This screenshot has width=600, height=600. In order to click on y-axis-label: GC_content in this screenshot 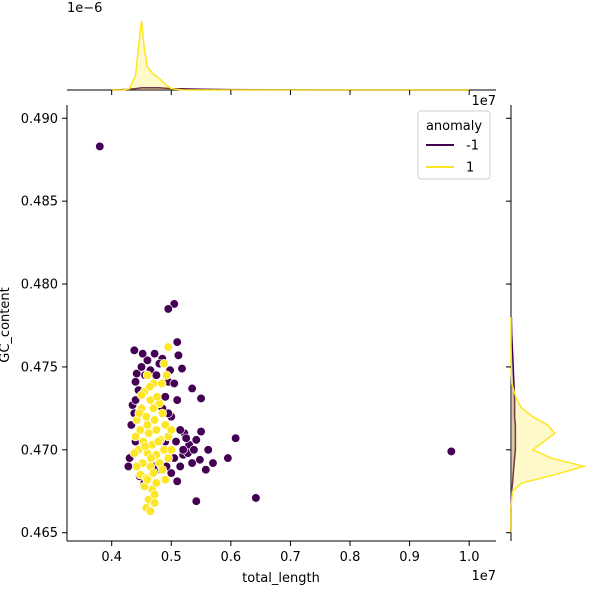, I will do `click(6, 324)`.